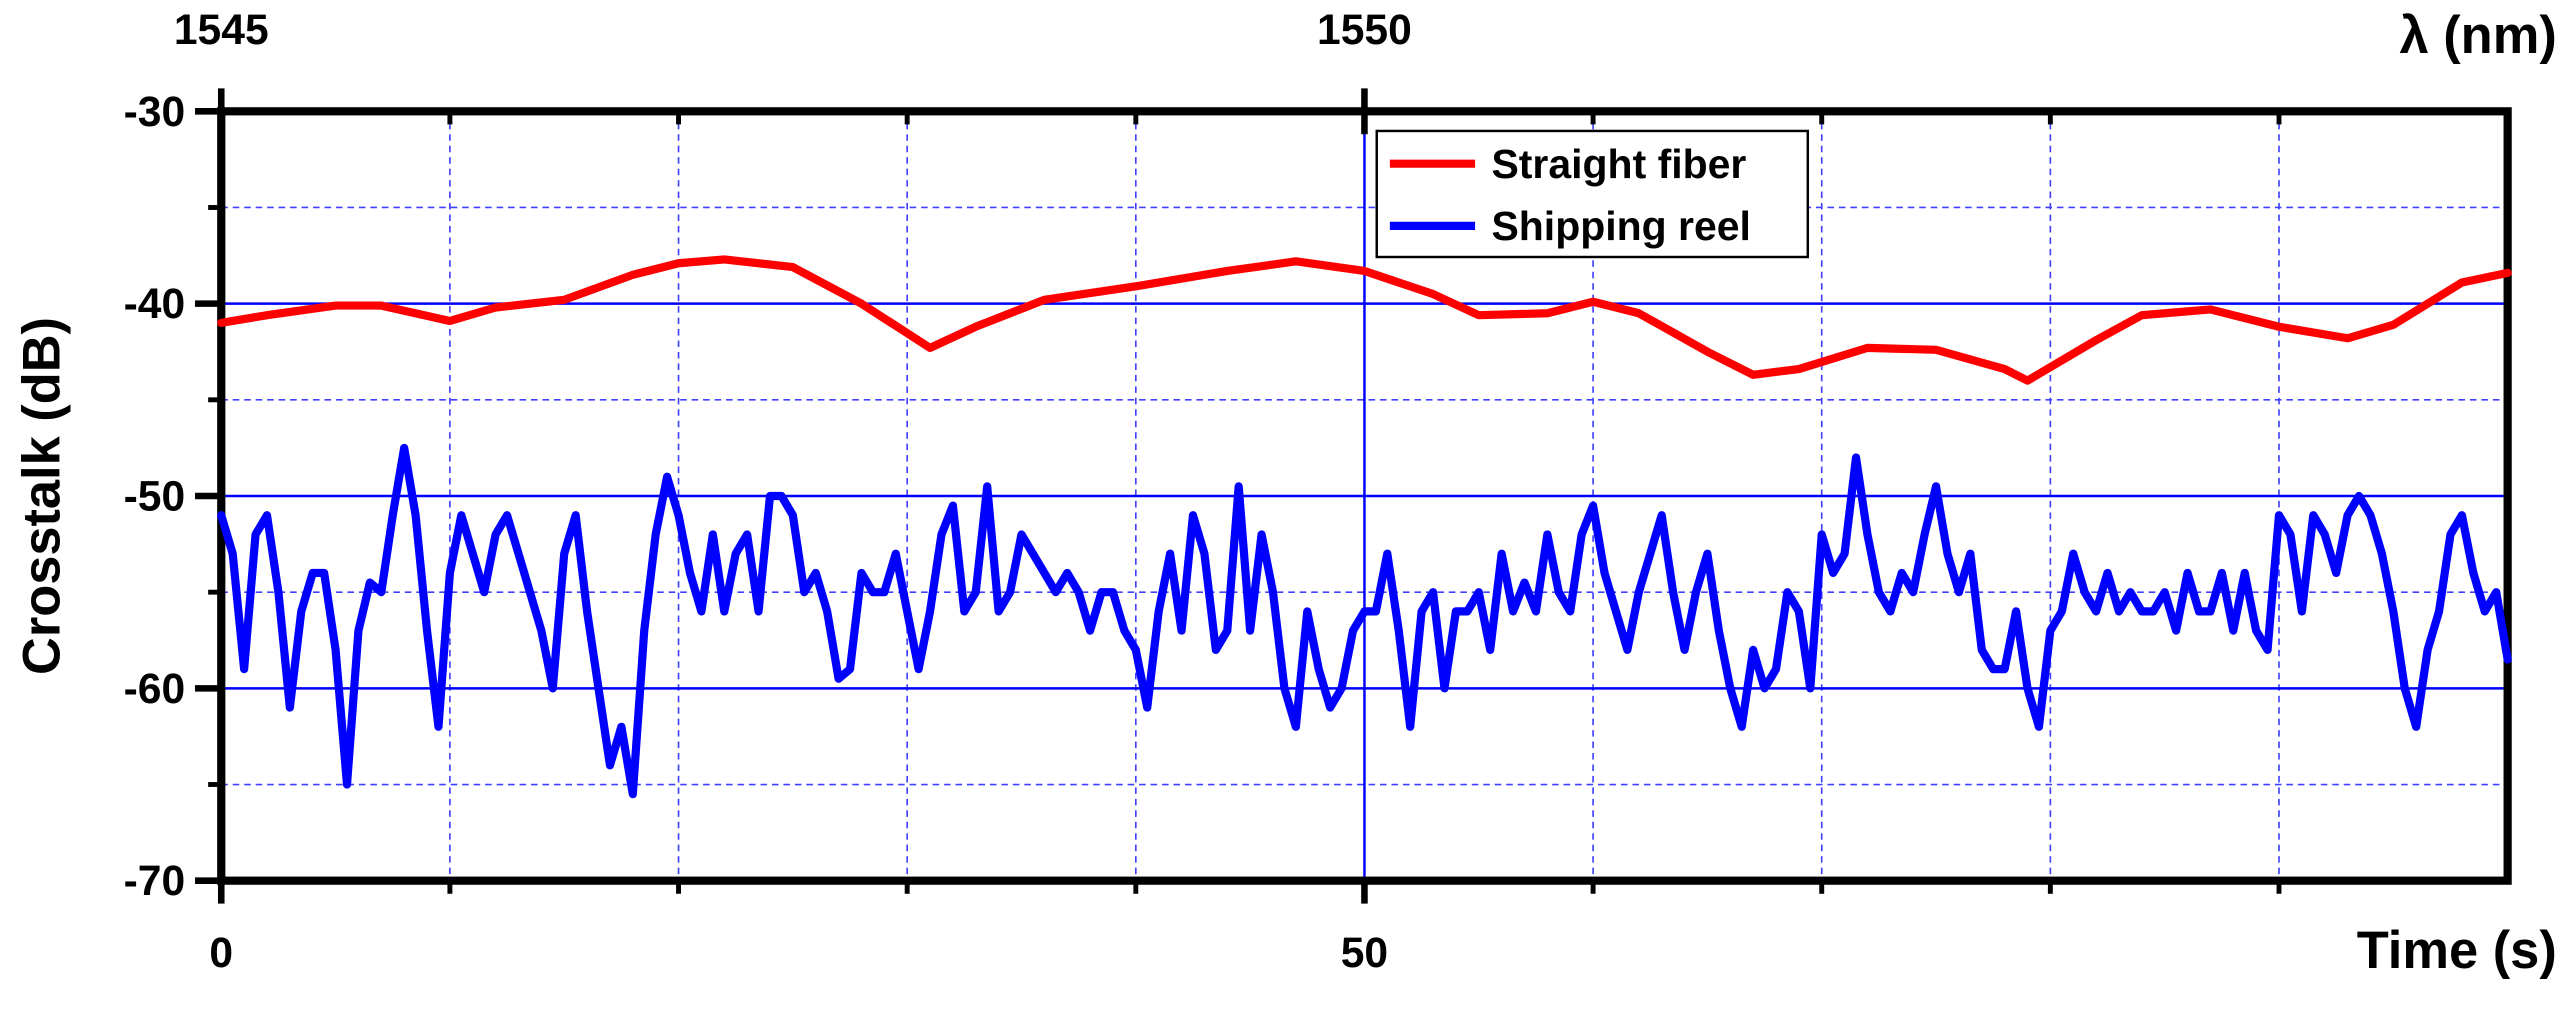  What do you see at coordinates (155, 112) in the screenshot?
I see `y-tick-label: -30` at bounding box center [155, 112].